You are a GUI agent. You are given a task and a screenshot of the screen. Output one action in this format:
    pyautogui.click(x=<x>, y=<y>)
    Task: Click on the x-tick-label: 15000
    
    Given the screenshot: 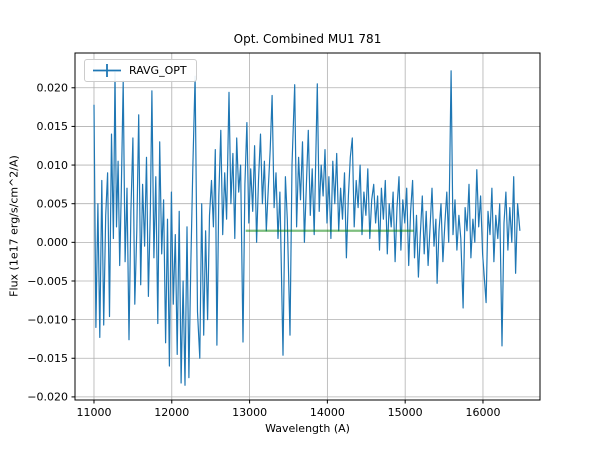 What is the action you would take?
    pyautogui.click(x=405, y=412)
    